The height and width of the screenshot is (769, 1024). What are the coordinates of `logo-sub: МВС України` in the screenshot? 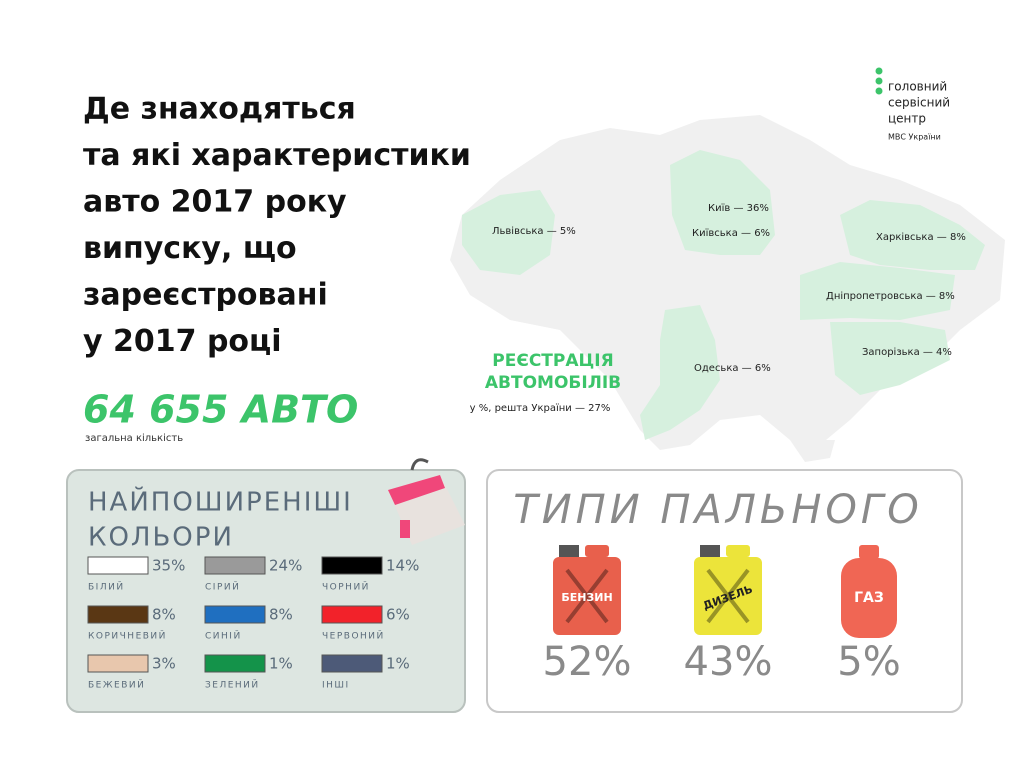 It's located at (914, 137).